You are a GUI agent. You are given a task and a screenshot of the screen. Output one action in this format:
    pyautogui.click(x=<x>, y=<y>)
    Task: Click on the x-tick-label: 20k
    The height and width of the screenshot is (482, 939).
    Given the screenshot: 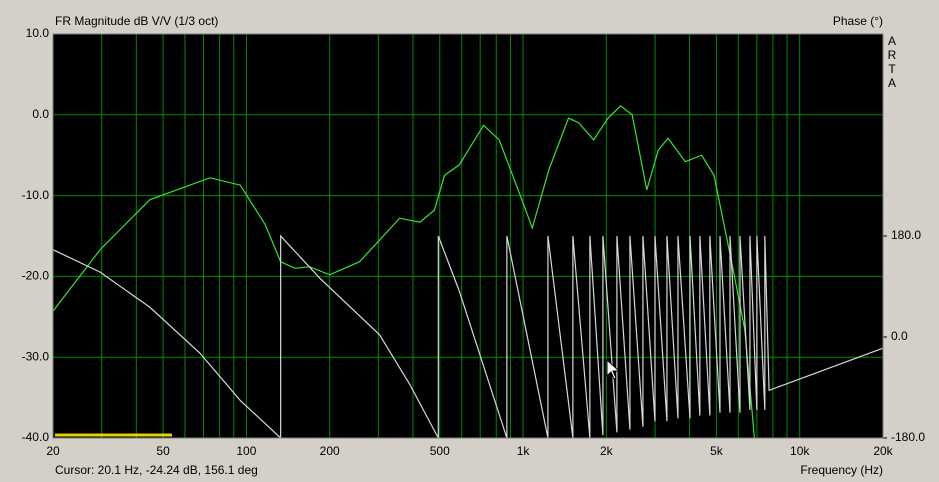 What is the action you would take?
    pyautogui.click(x=883, y=451)
    